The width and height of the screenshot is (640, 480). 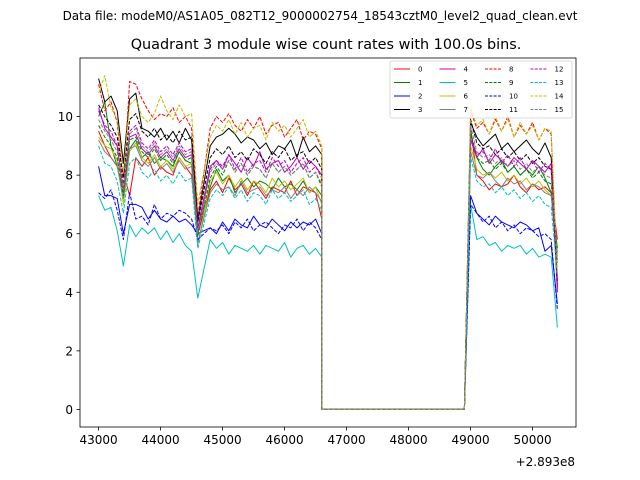 What do you see at coordinates (69, 410) in the screenshot?
I see `y-tick-label: 0` at bounding box center [69, 410].